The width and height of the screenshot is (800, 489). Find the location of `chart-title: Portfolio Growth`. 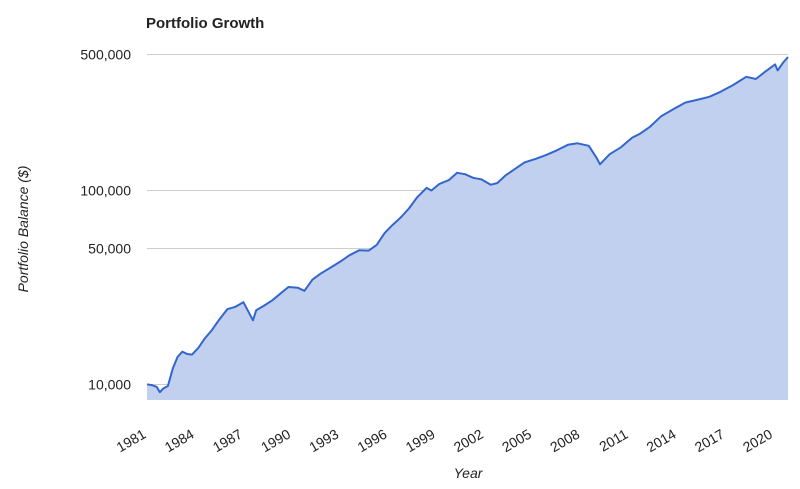

chart-title: Portfolio Growth is located at coordinates (205, 23).